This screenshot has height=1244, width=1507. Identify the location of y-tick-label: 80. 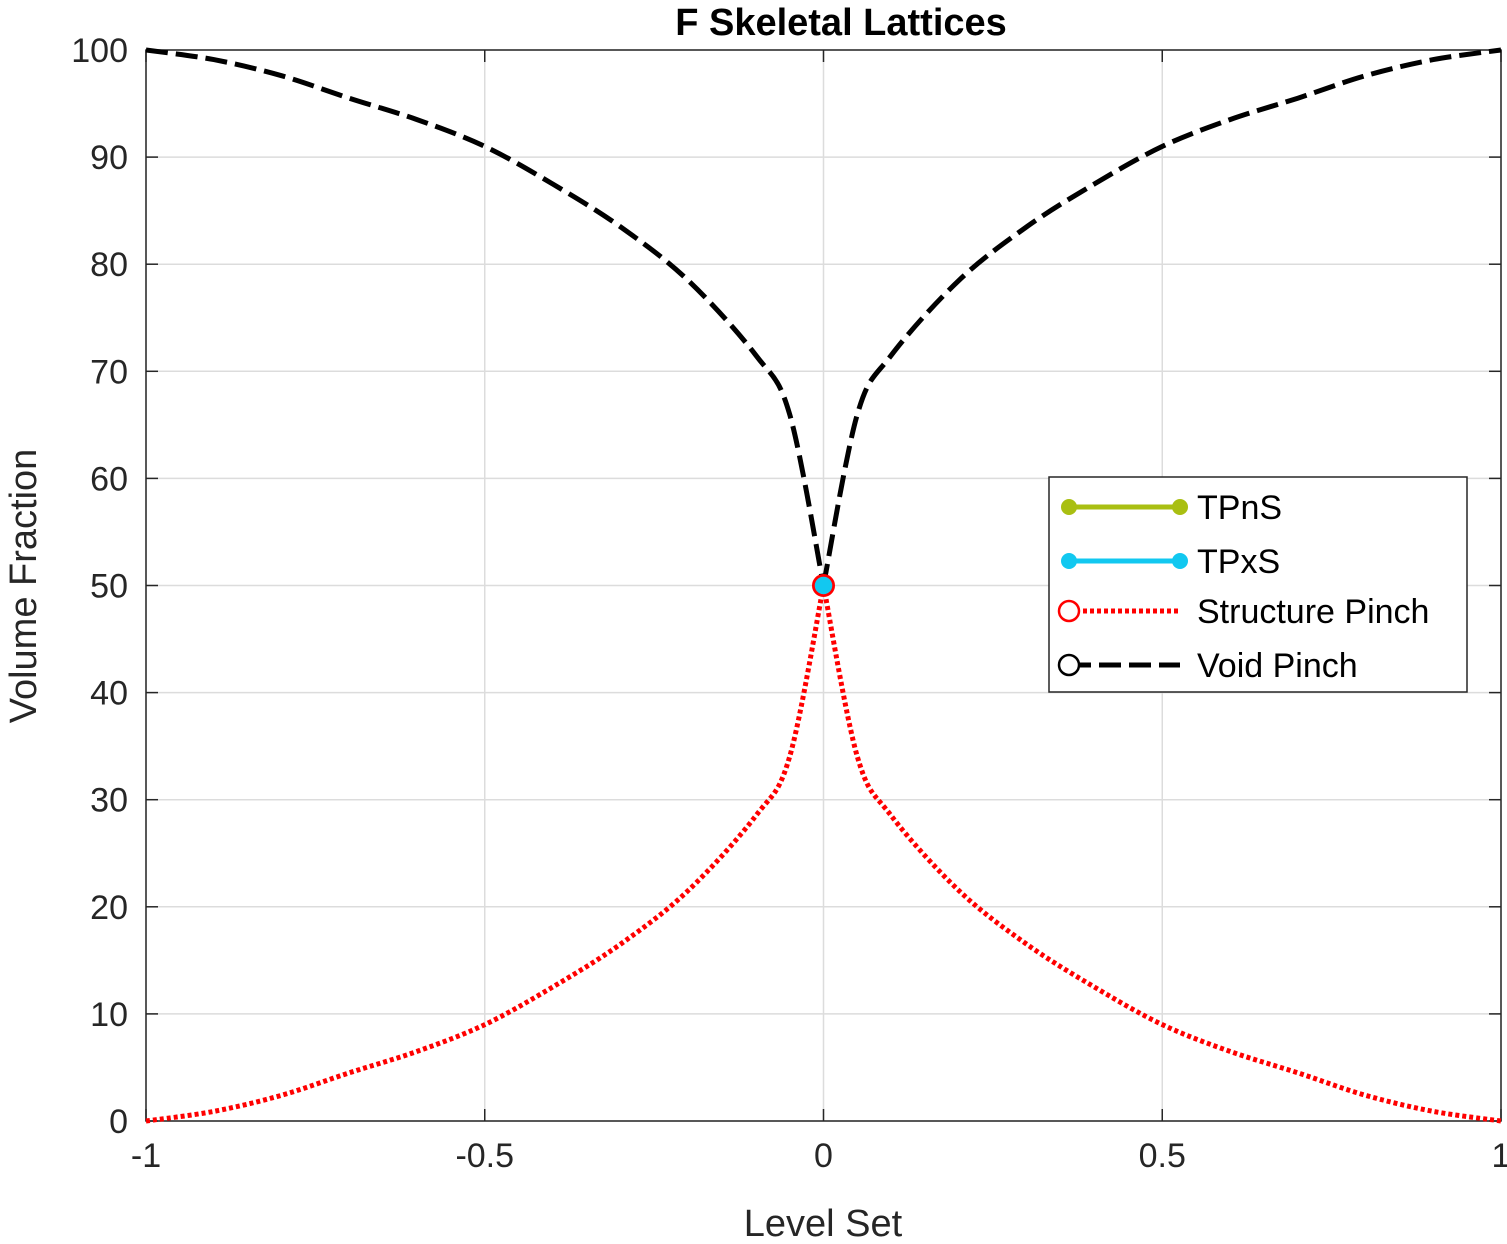
(109, 265).